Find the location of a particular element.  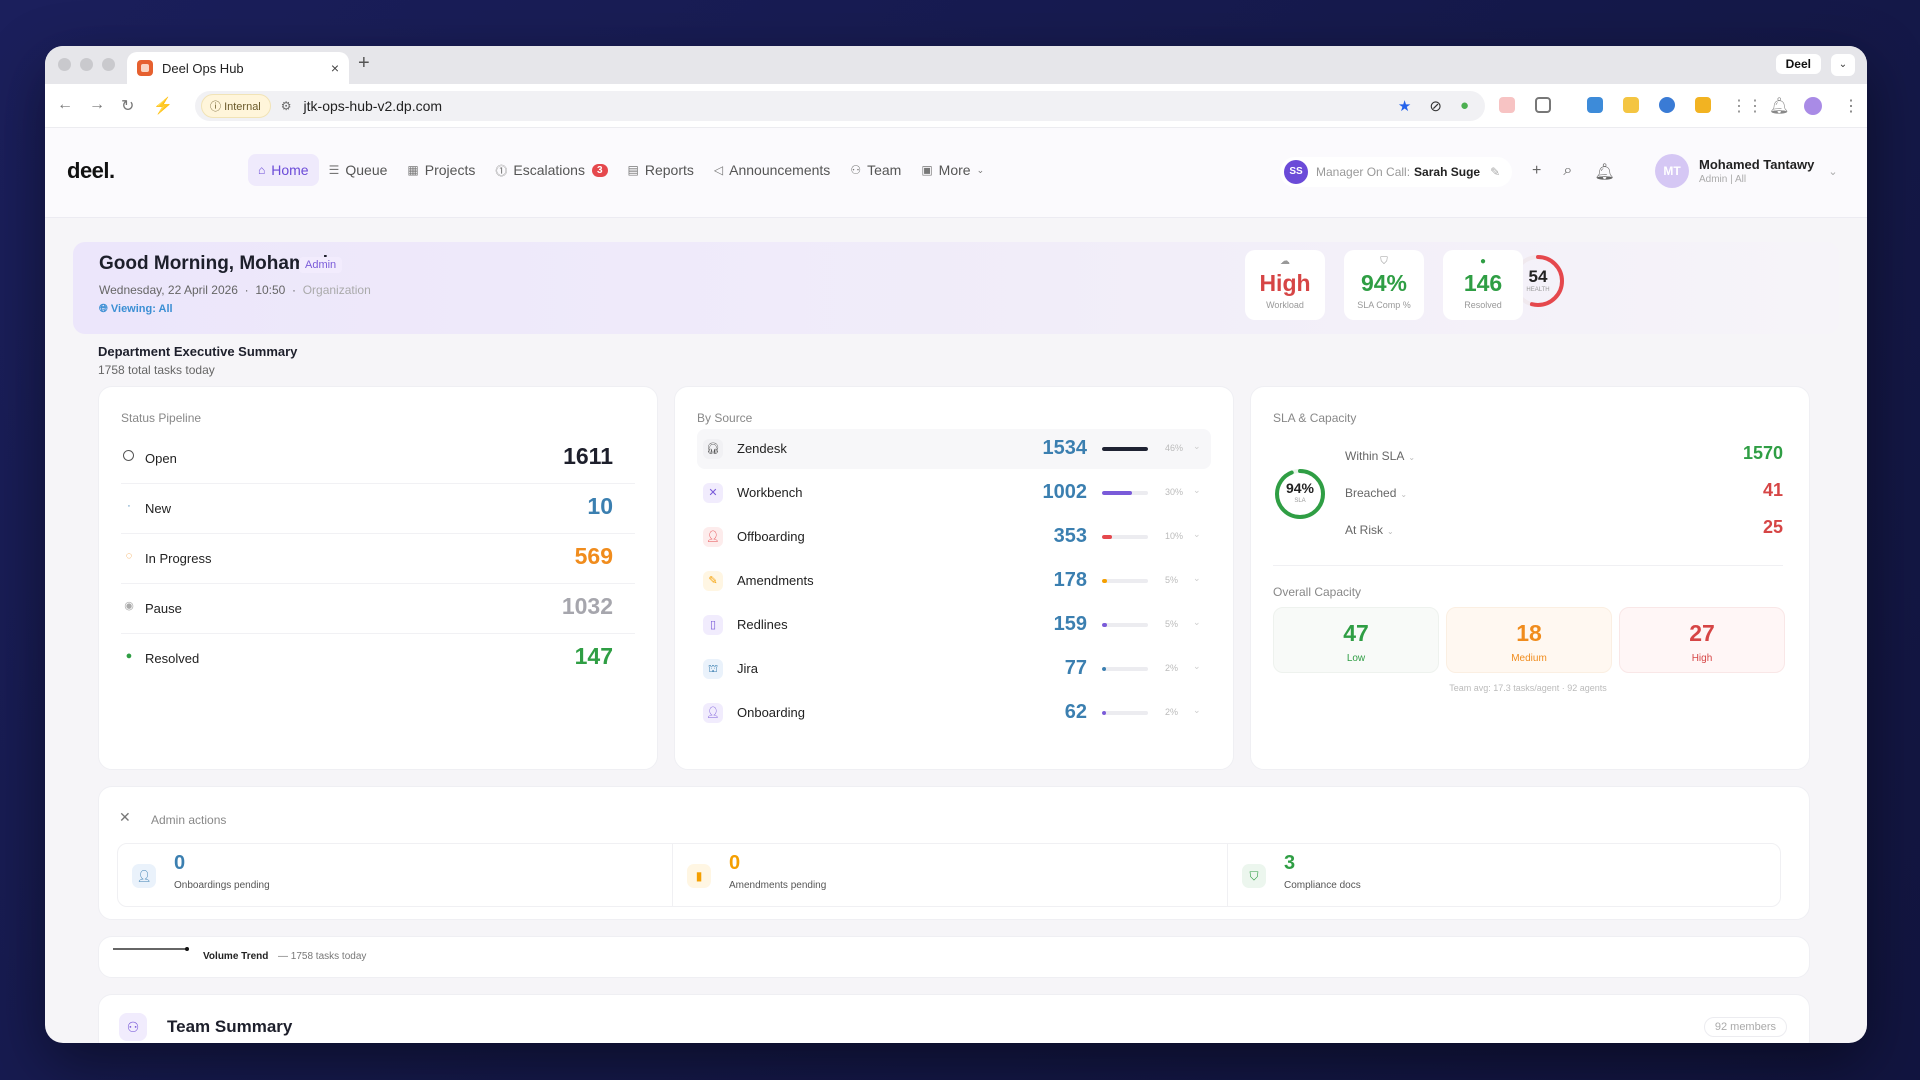

profile-button: Deel is located at coordinates (1798, 64).